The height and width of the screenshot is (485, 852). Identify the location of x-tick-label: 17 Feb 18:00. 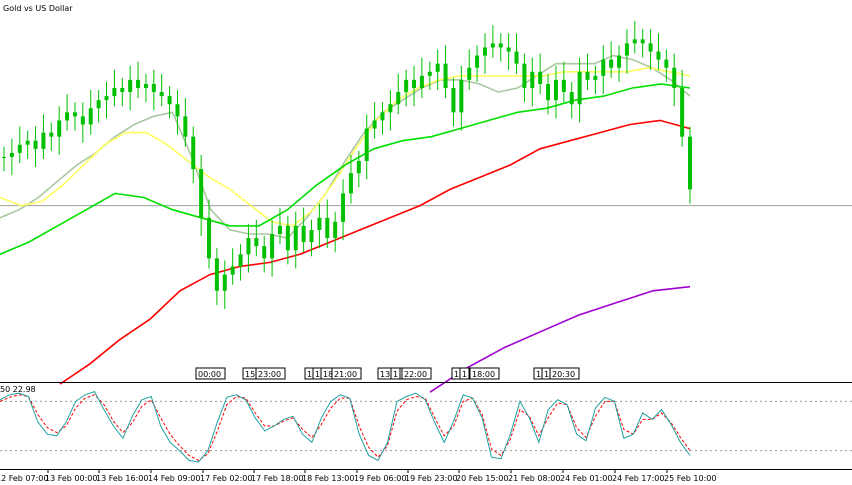
(277, 478).